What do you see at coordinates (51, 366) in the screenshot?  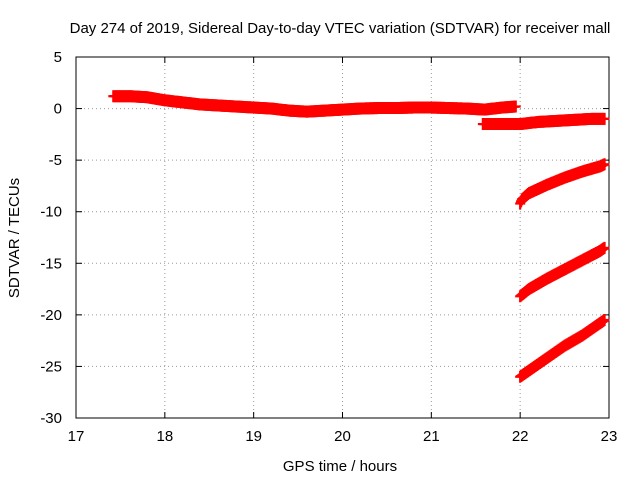 I see `y-tick-label: -25` at bounding box center [51, 366].